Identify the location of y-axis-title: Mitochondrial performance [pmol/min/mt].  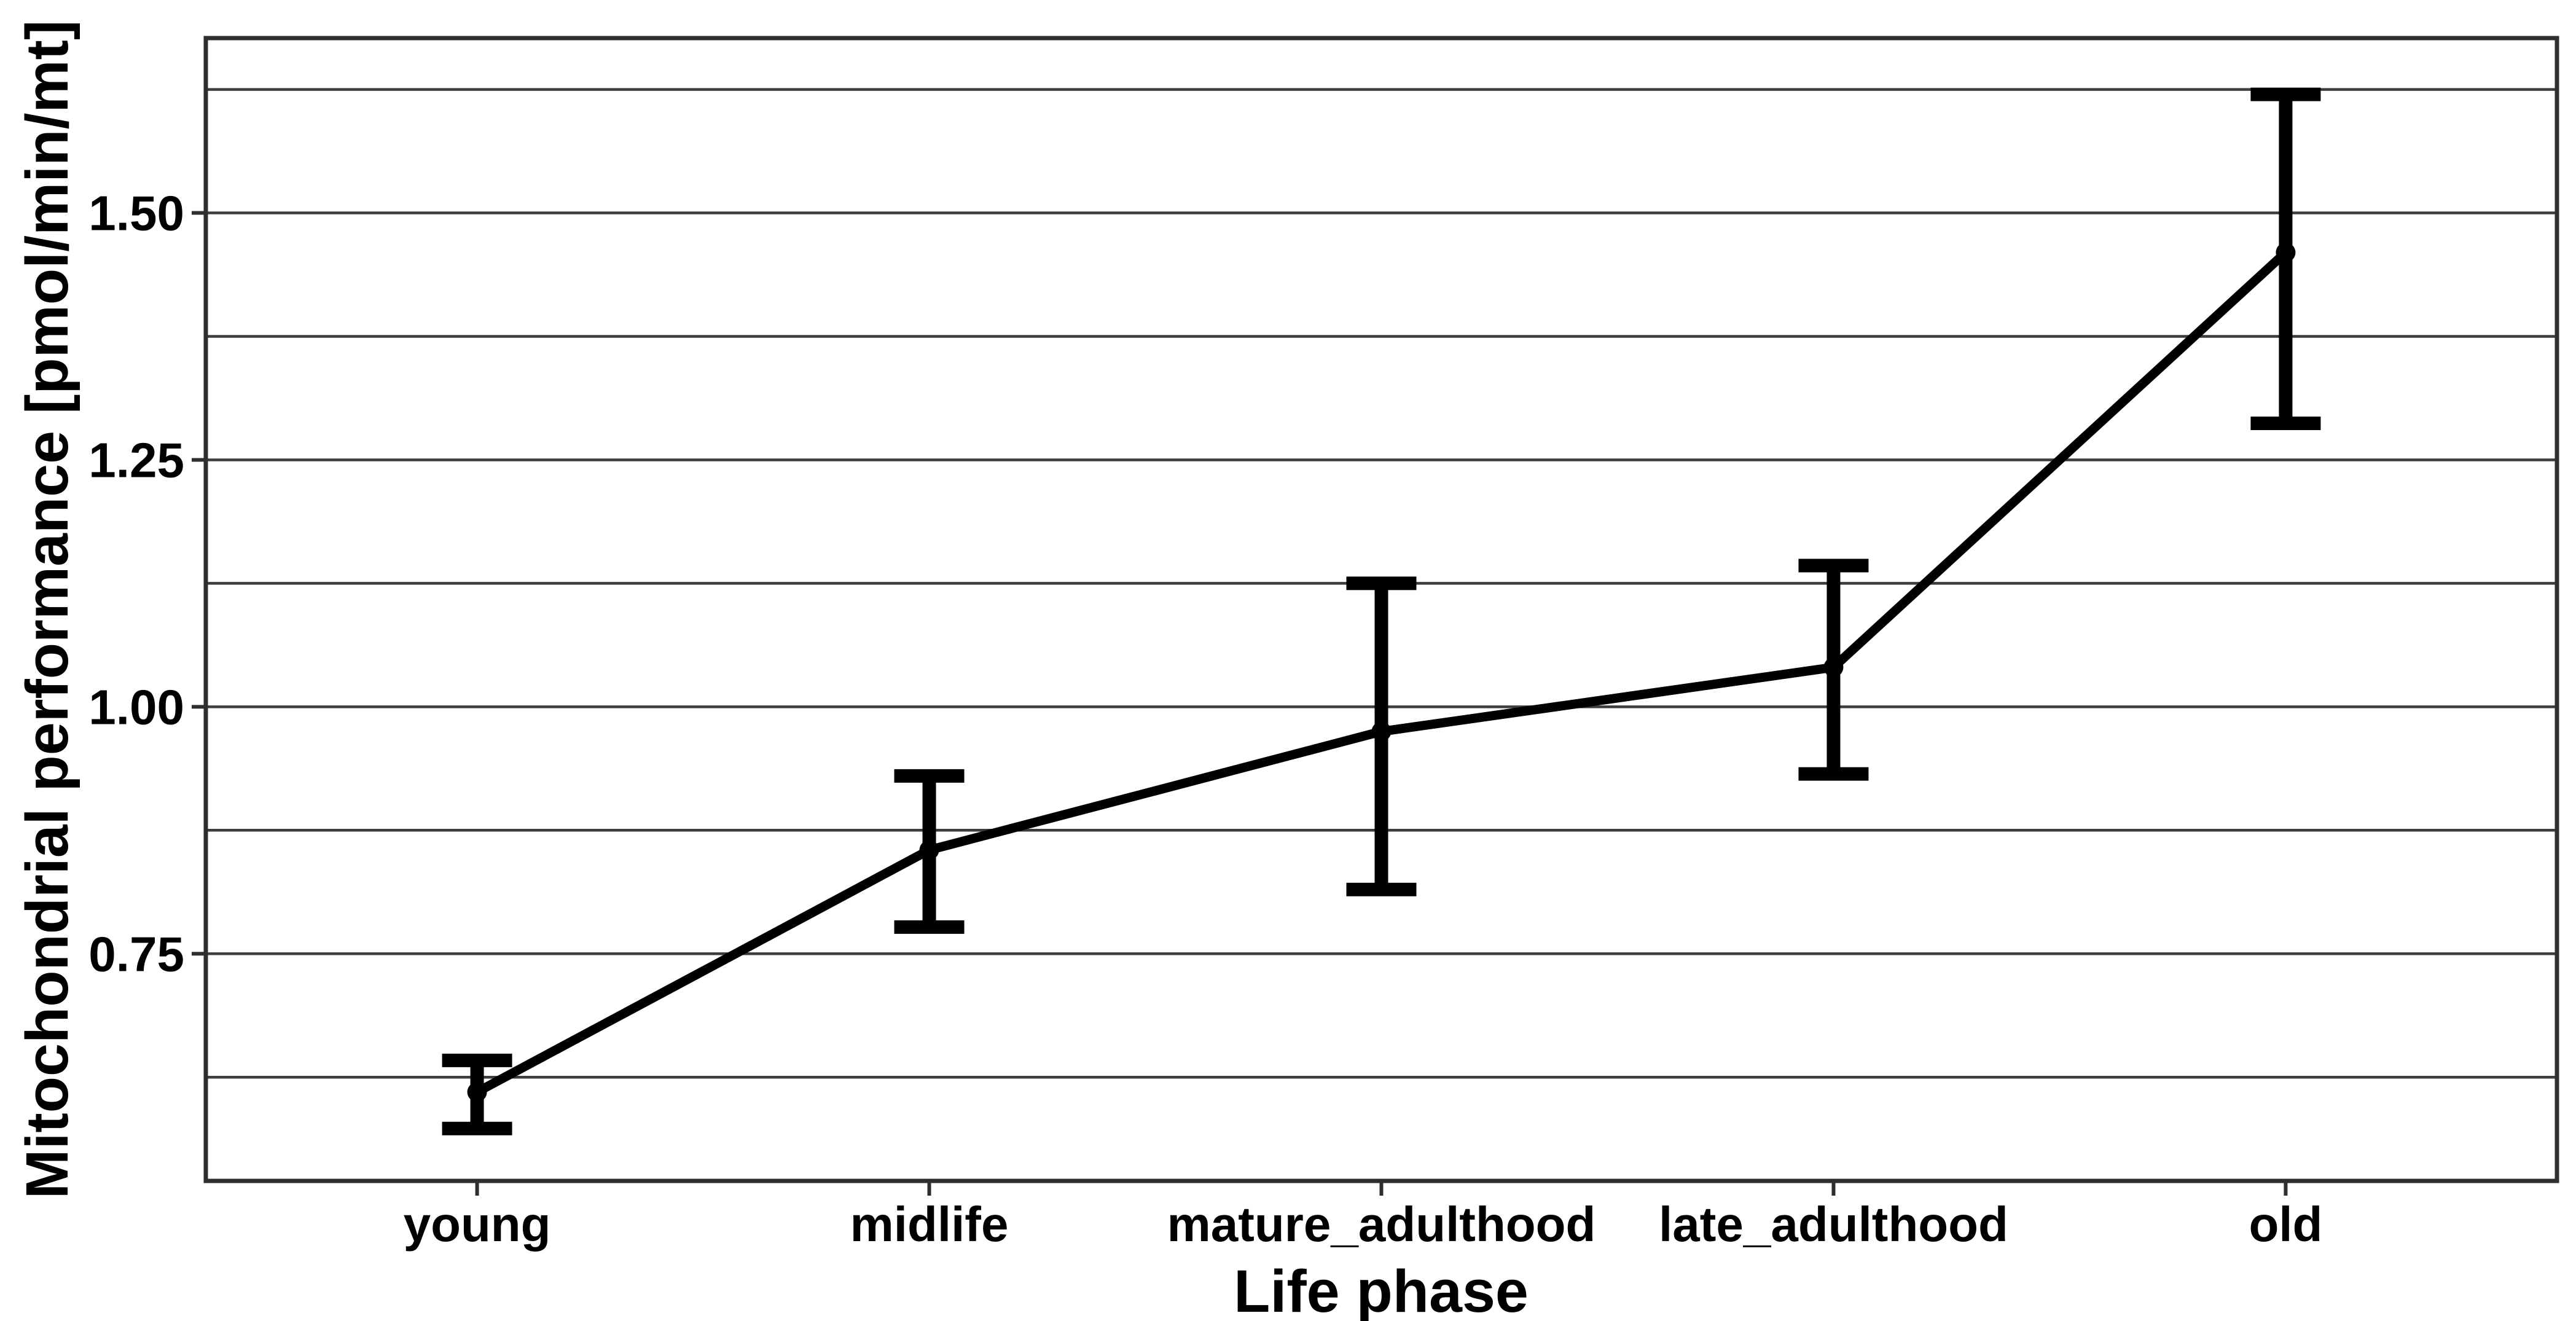
(47, 609).